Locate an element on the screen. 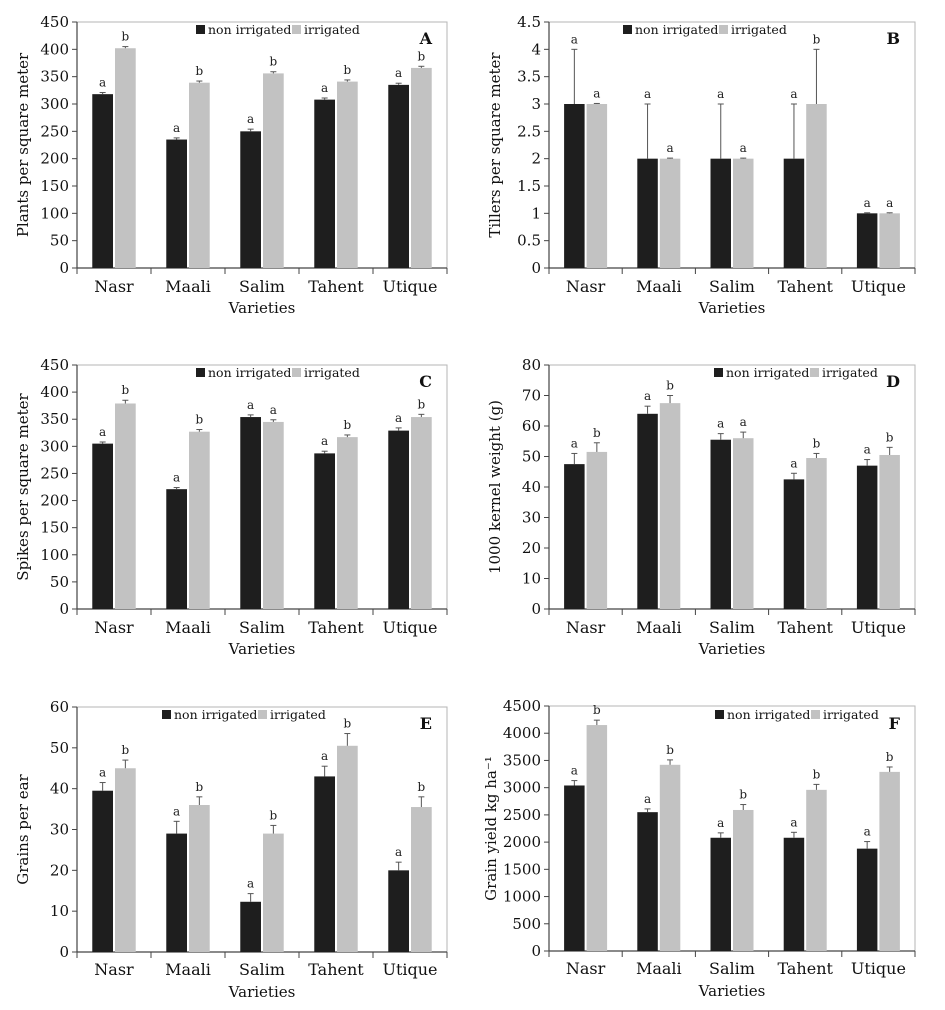  y-axis-title: Tillers per square meter is located at coordinates (495, 145).